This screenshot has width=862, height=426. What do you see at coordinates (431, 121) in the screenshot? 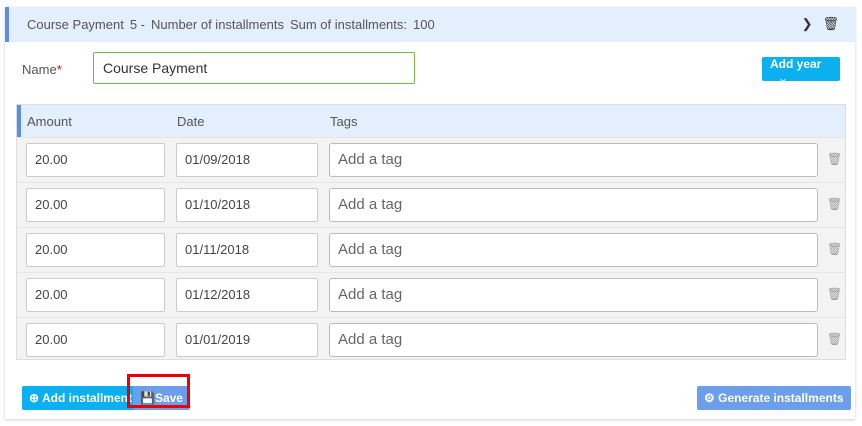
I see `table-header: Amount Date Tags` at bounding box center [431, 121].